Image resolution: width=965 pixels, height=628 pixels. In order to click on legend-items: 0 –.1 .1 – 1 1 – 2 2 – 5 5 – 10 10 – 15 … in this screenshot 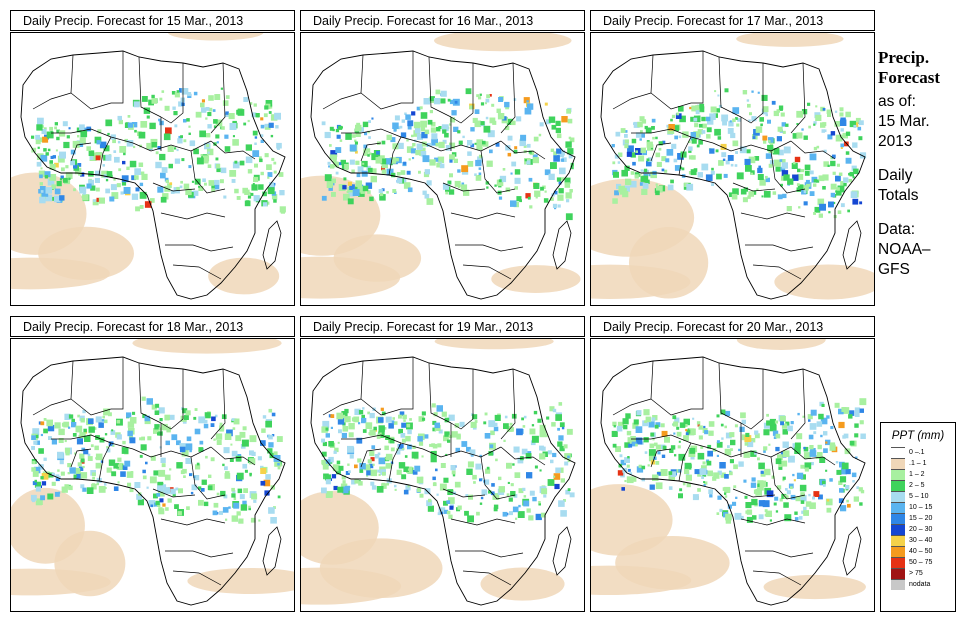, I will do `click(918, 518)`.